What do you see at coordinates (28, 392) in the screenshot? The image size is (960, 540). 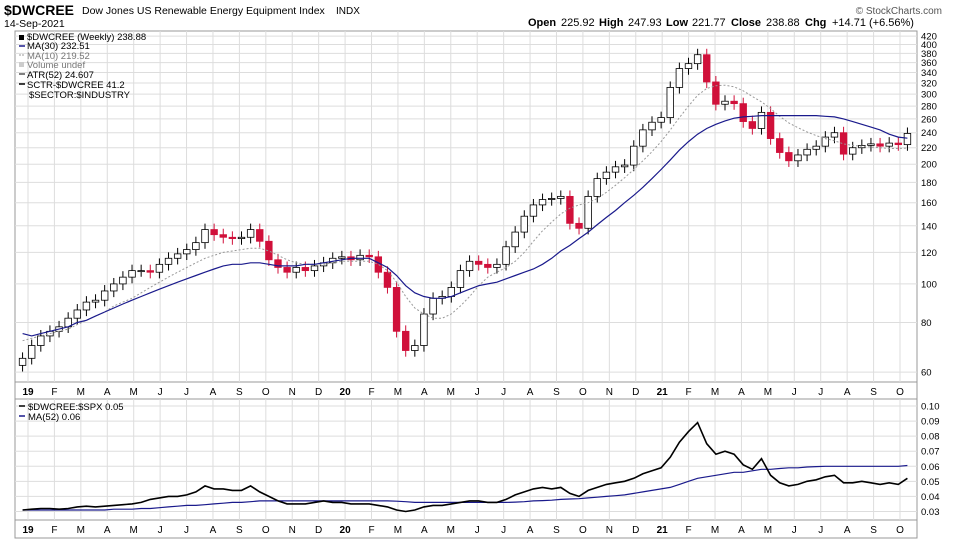 I see `x-tick-label: 19` at bounding box center [28, 392].